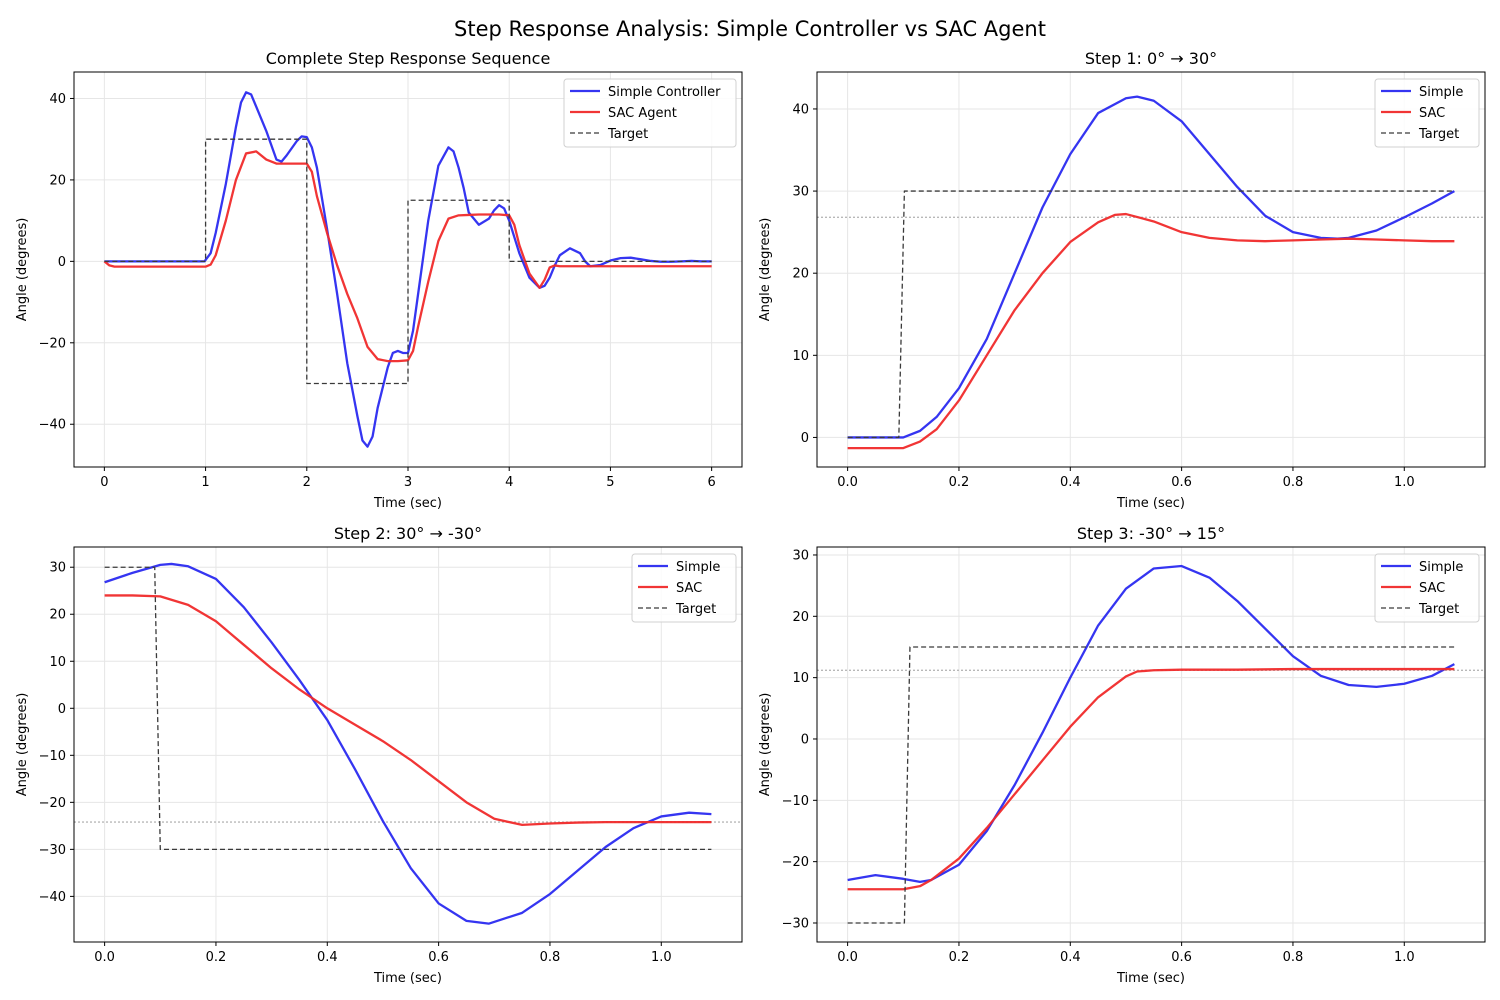  What do you see at coordinates (610, 482) in the screenshot?
I see `x-tick-label: 5` at bounding box center [610, 482].